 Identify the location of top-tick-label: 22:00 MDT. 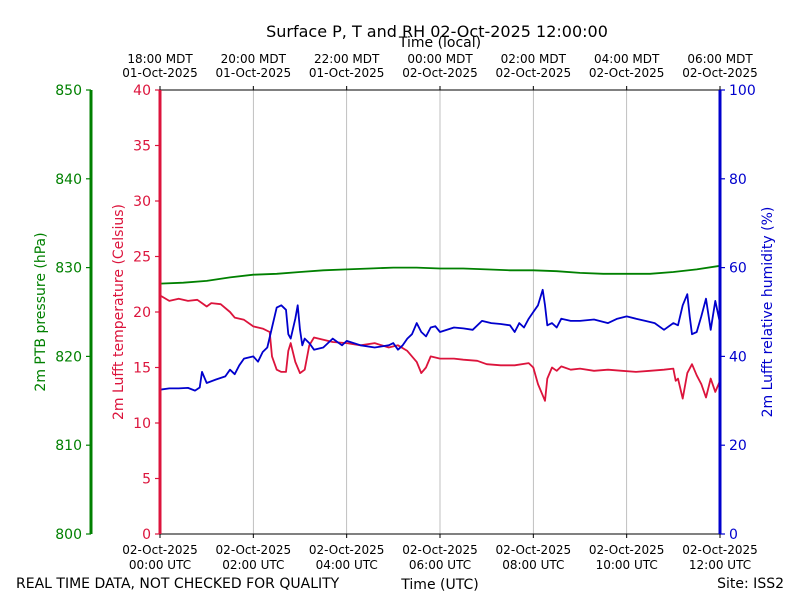
(347, 59).